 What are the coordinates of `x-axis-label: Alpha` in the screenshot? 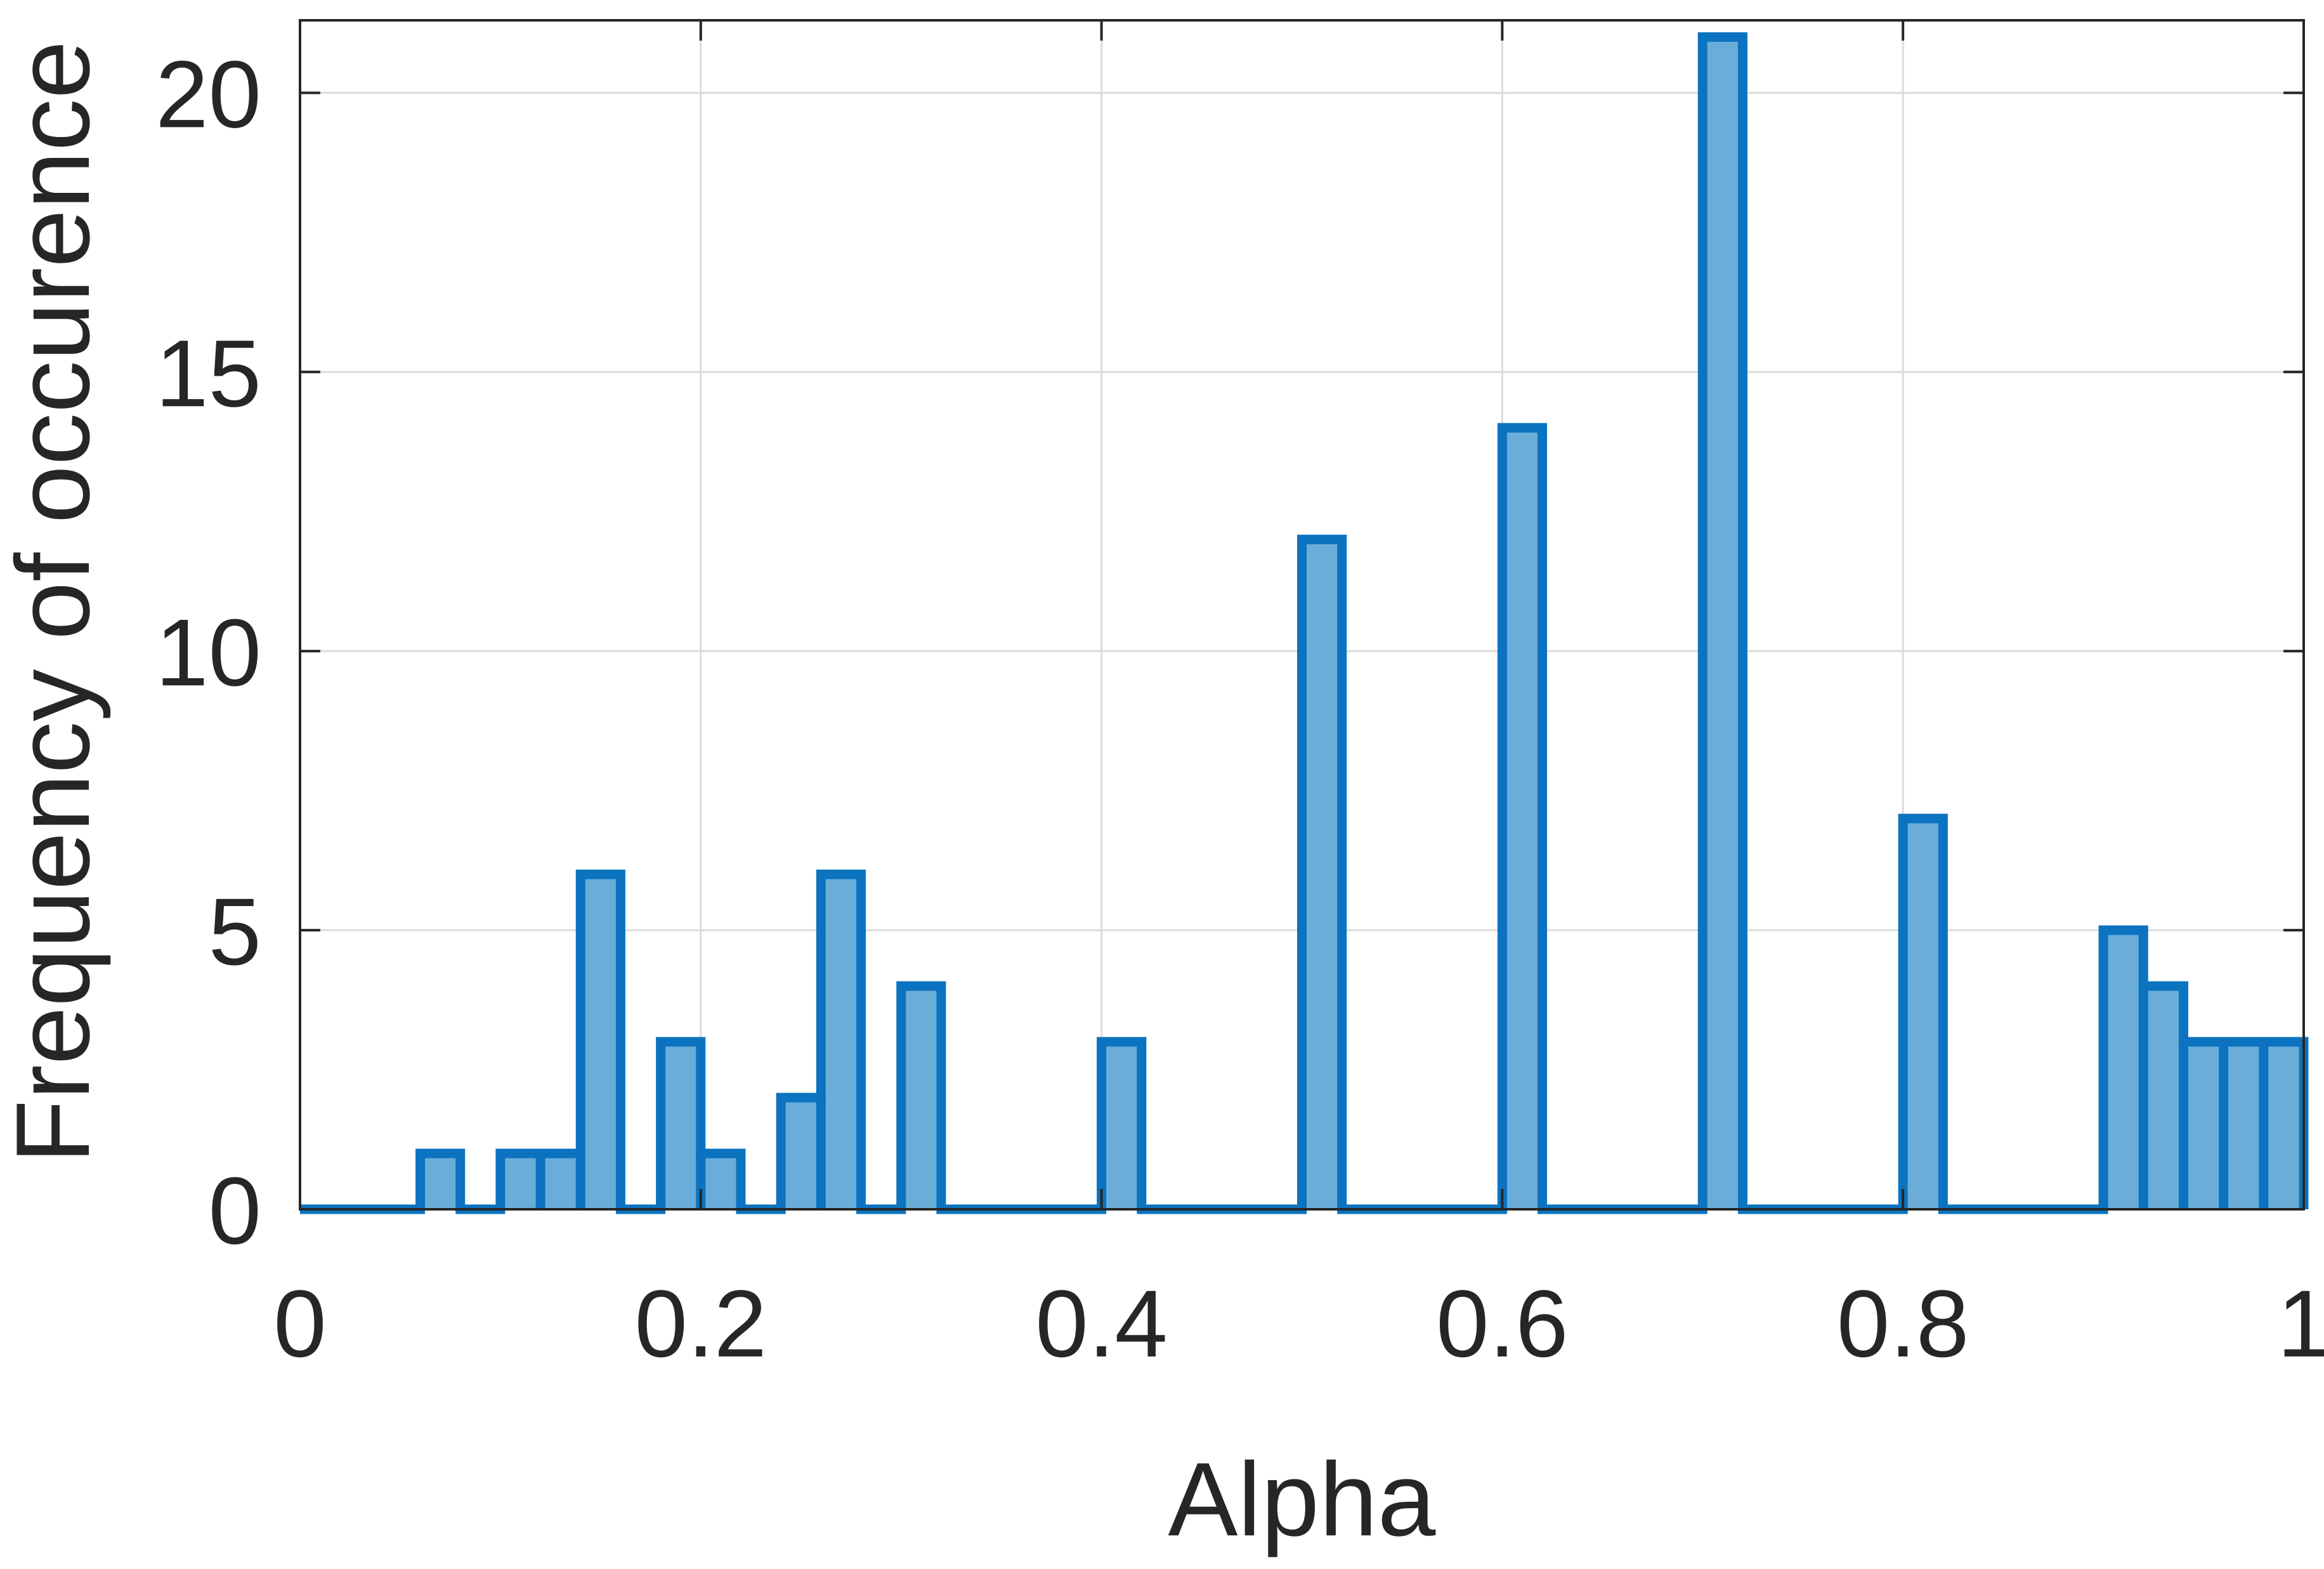 It's located at (1301, 1500).